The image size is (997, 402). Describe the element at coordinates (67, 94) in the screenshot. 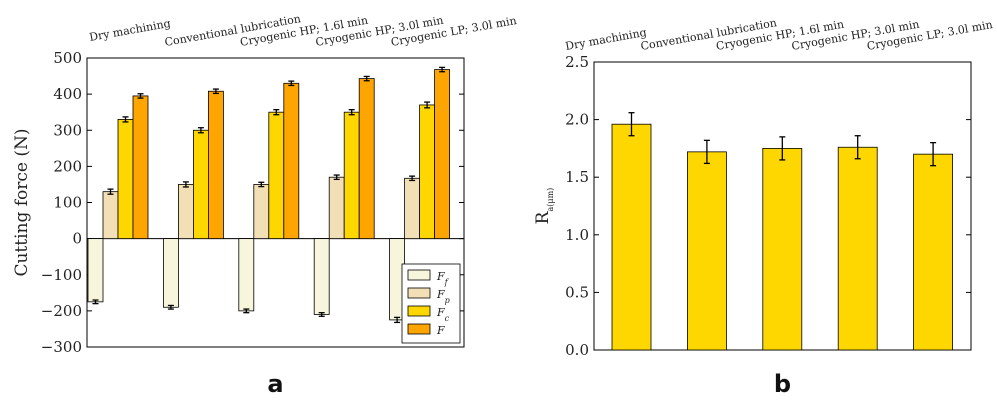

I see `y-tick-label: 400` at that location.